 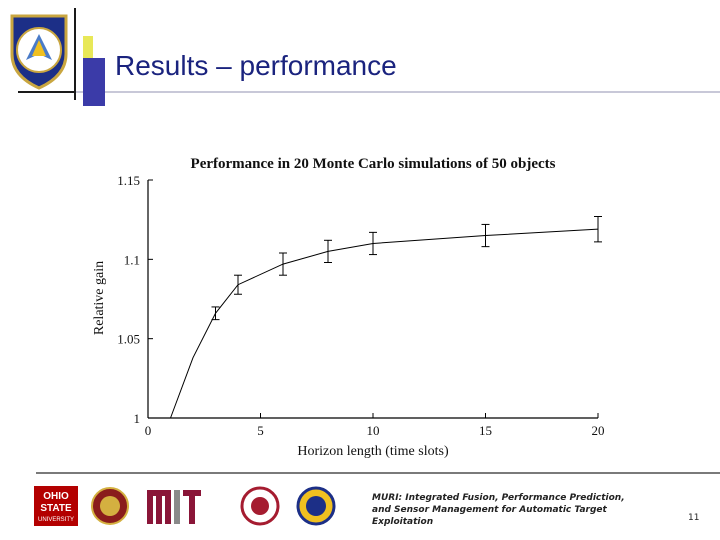 I want to click on header-horizontal-rule-dark, so click(x=47, y=92).